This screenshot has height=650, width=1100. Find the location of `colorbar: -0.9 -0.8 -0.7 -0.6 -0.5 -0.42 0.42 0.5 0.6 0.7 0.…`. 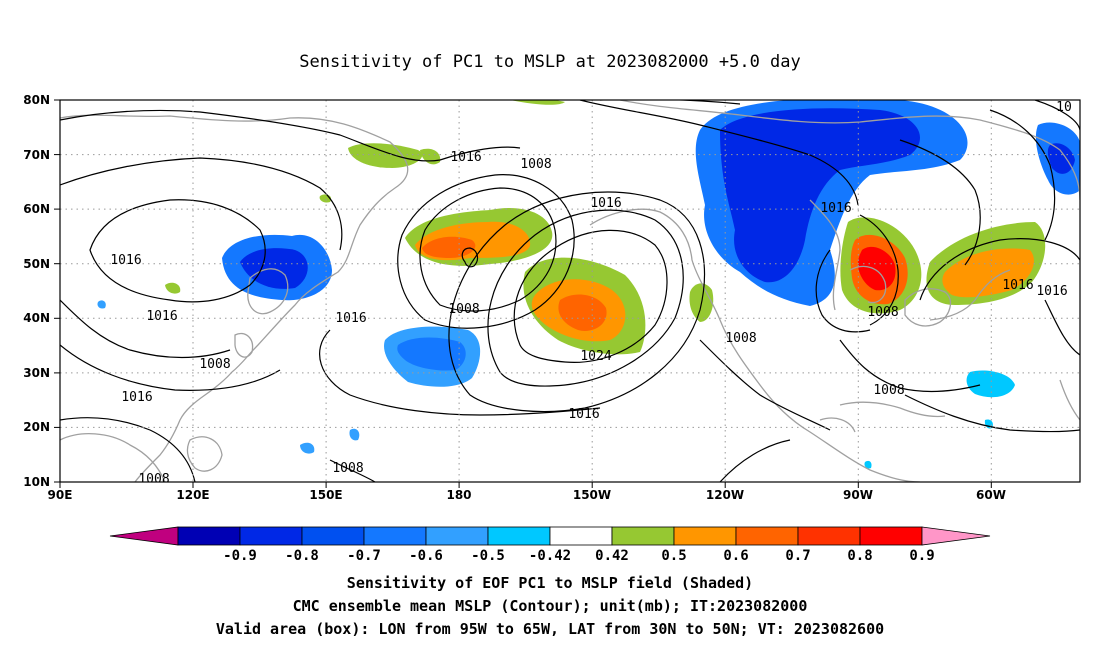

colorbar: -0.9 -0.8 -0.7 -0.6 -0.5 -0.42 0.42 0.5 0.6 0.7 0.… is located at coordinates (550, 545).